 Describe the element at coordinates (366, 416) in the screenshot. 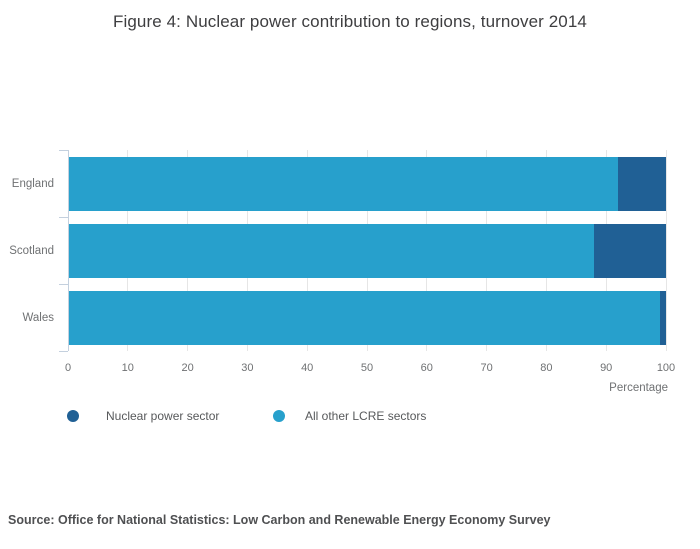

I see `legend-label-other: All other LCRE sectors` at that location.